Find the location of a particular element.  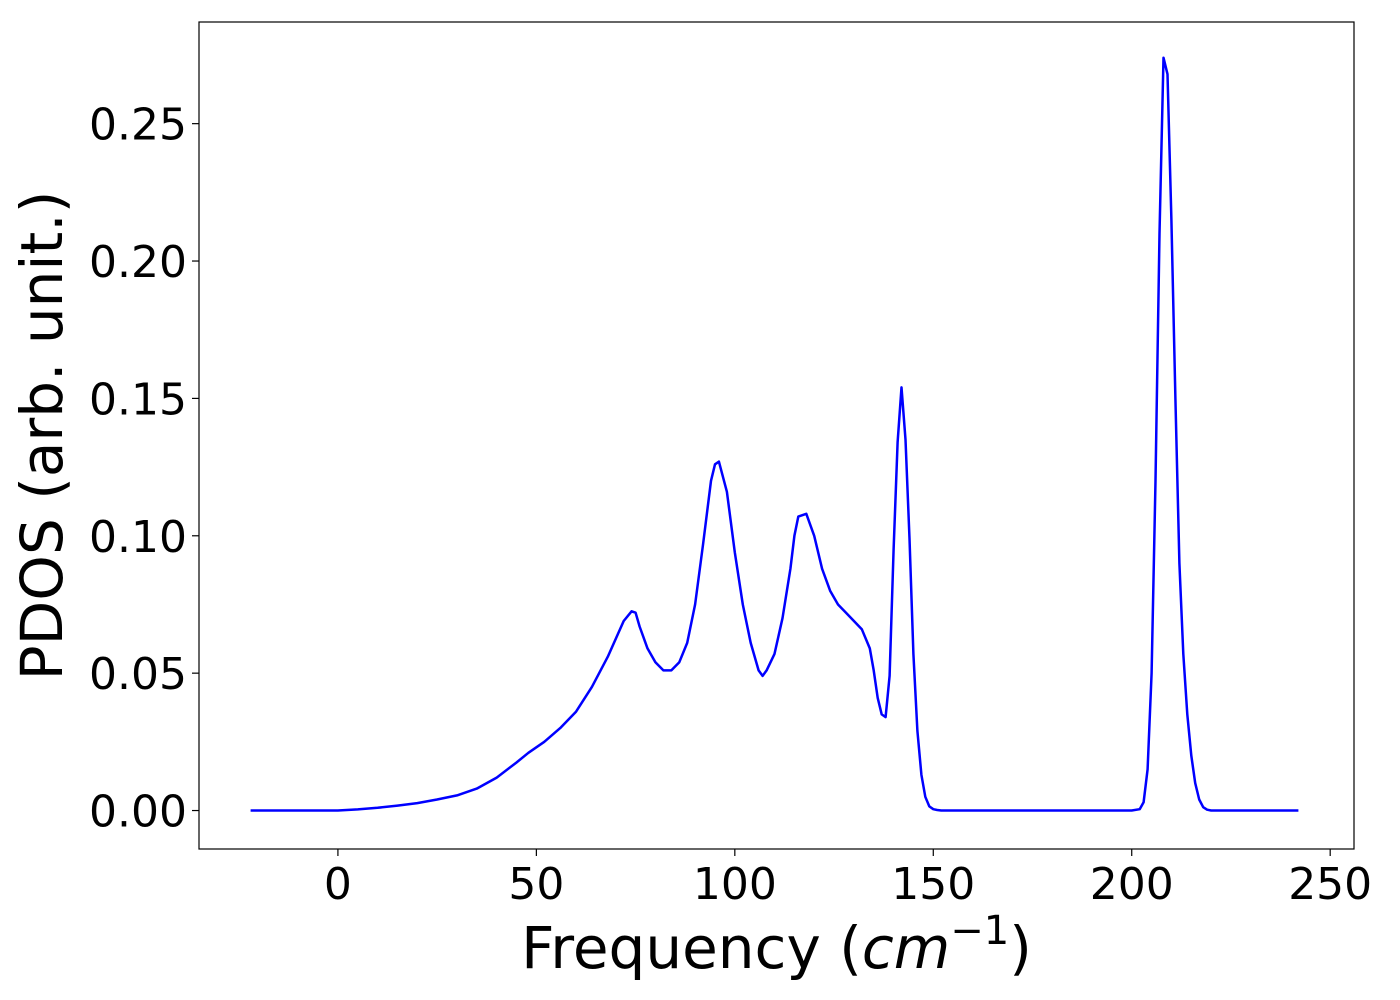

x-tick-label: 200 is located at coordinates (1132, 884).